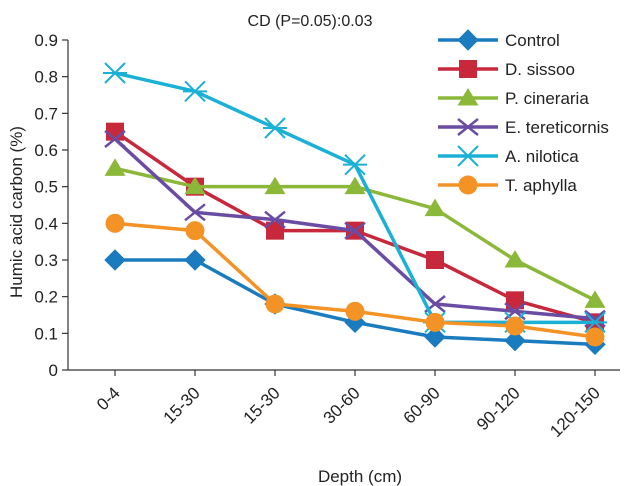 The image size is (632, 486). Describe the element at coordinates (557, 127) in the screenshot. I see `legend-label-e-tereticornis: E. tereticornis` at that location.